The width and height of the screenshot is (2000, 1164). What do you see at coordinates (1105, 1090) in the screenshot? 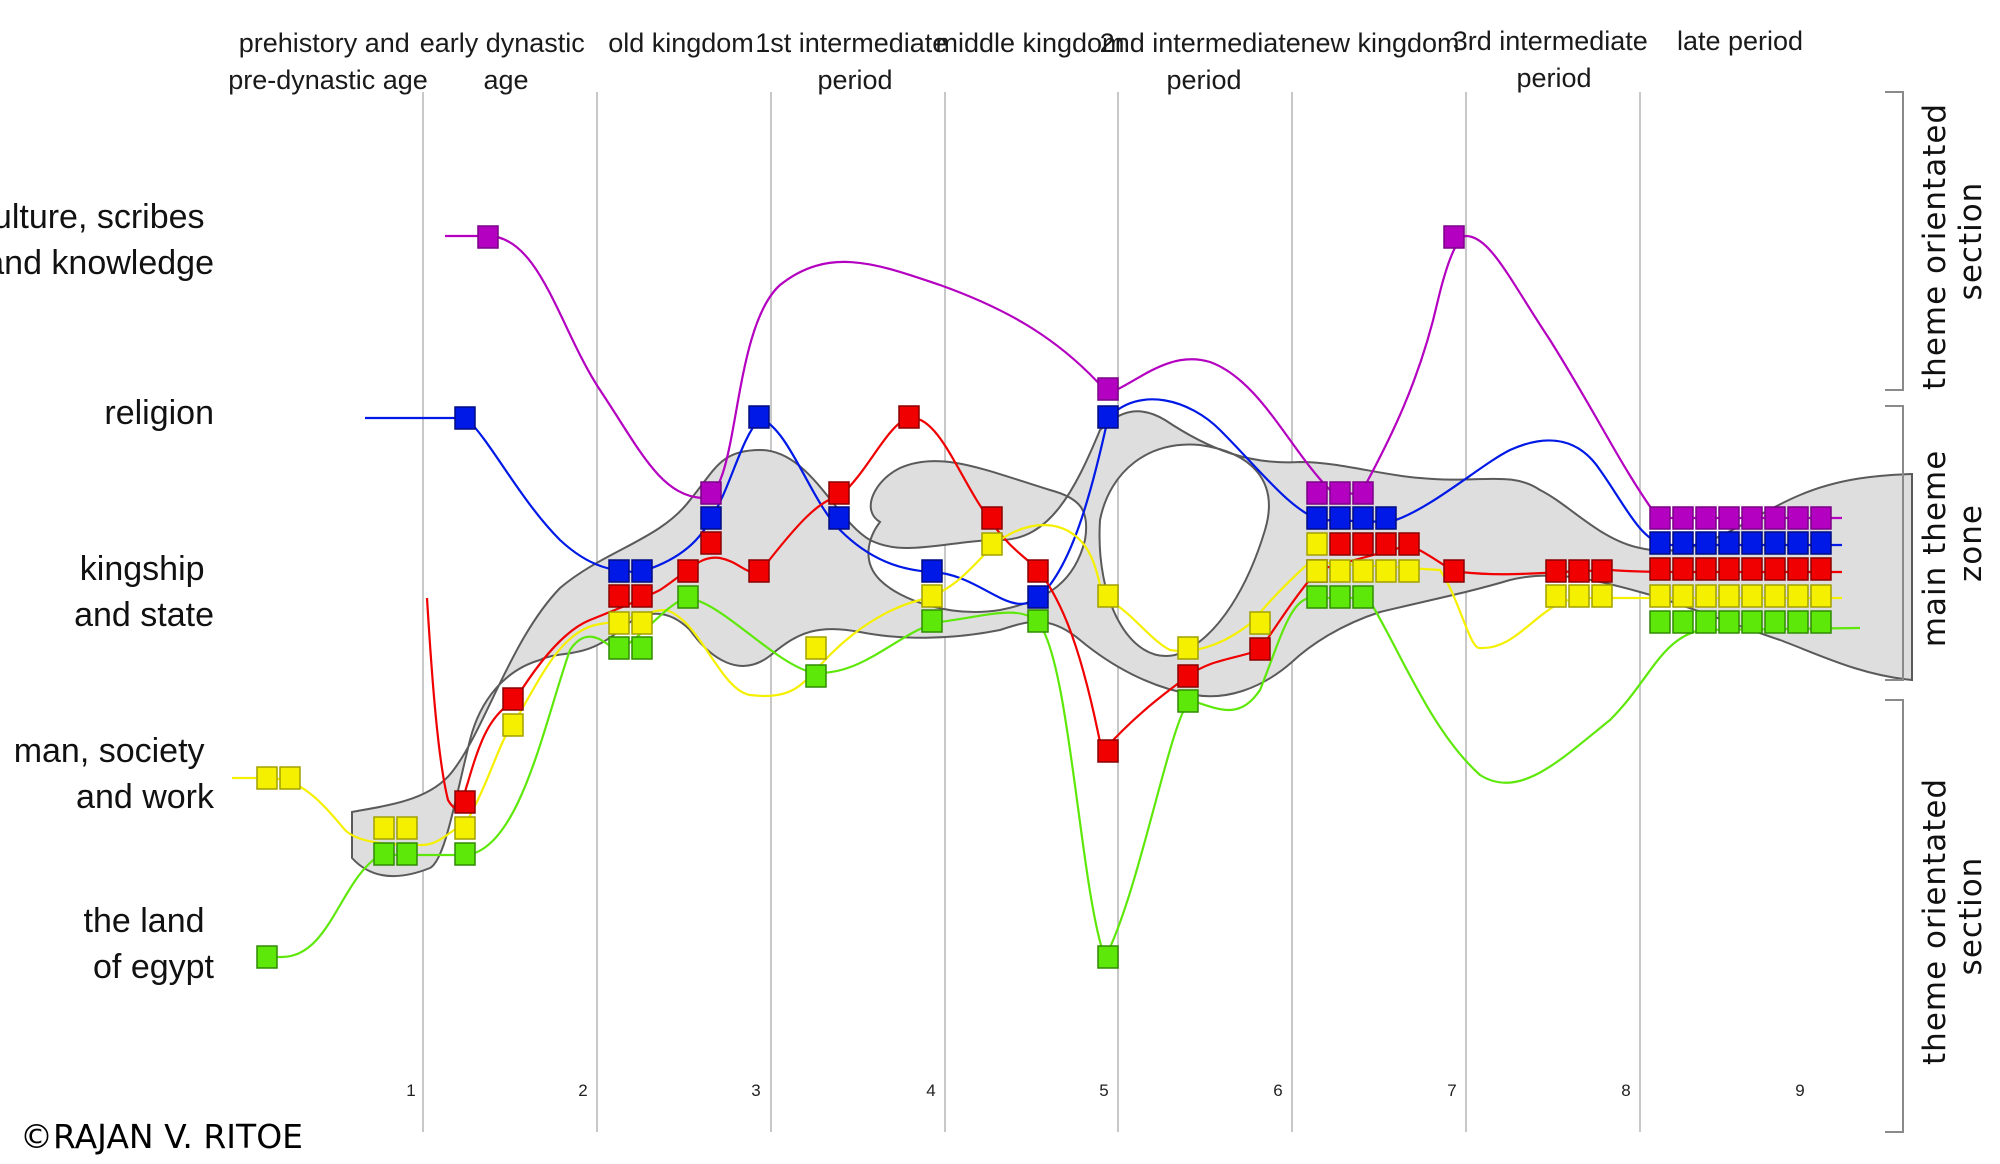
I see `boundary-numbers: 1 2 3 4 5 6 7 8 9` at bounding box center [1105, 1090].